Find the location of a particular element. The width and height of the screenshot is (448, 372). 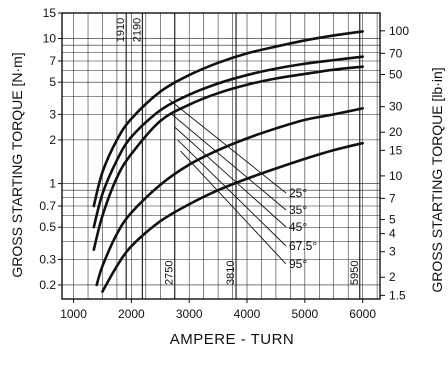

series-label: 67.5° is located at coordinates (303, 246).